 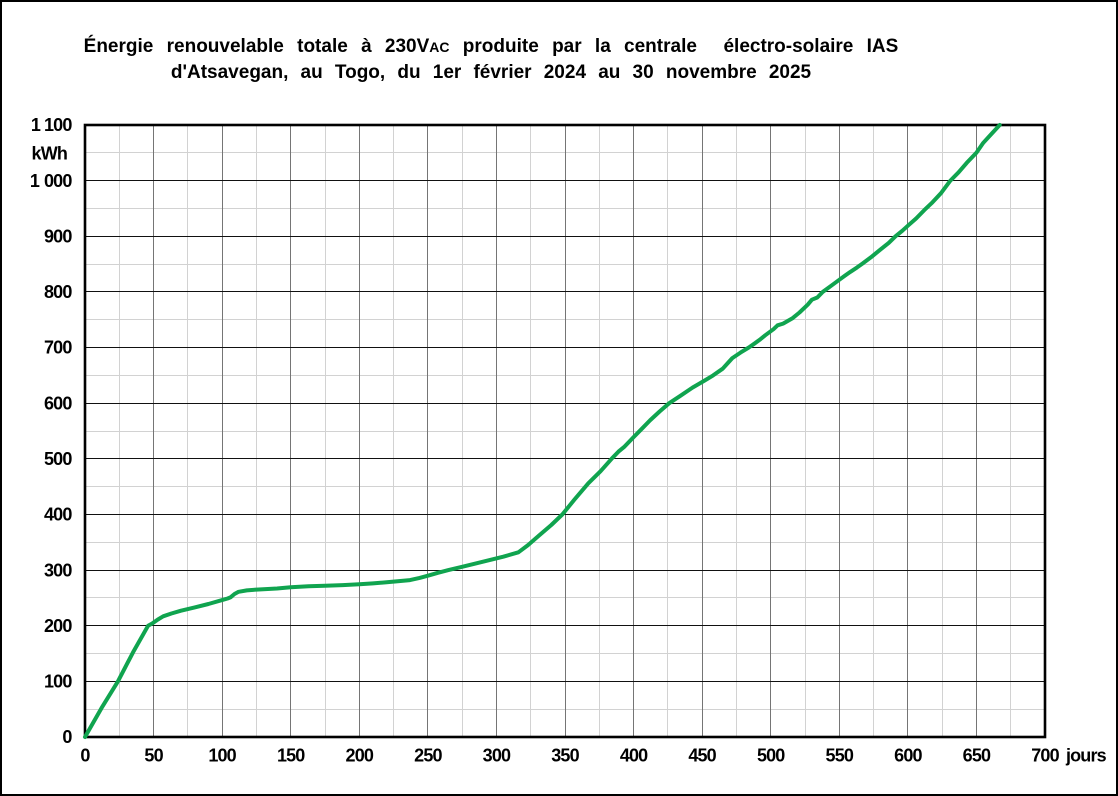 I want to click on svg-text: 150, so click(x=291, y=756).